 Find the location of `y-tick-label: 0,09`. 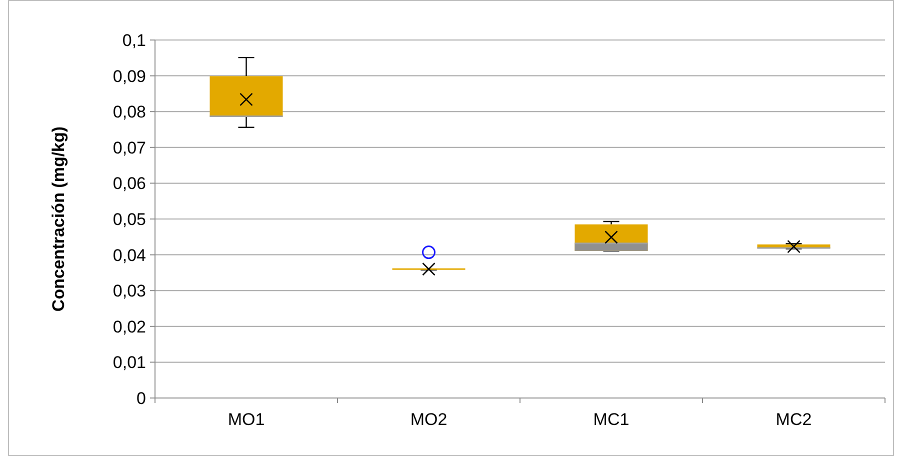

y-tick-label: 0,09 is located at coordinates (129, 76).